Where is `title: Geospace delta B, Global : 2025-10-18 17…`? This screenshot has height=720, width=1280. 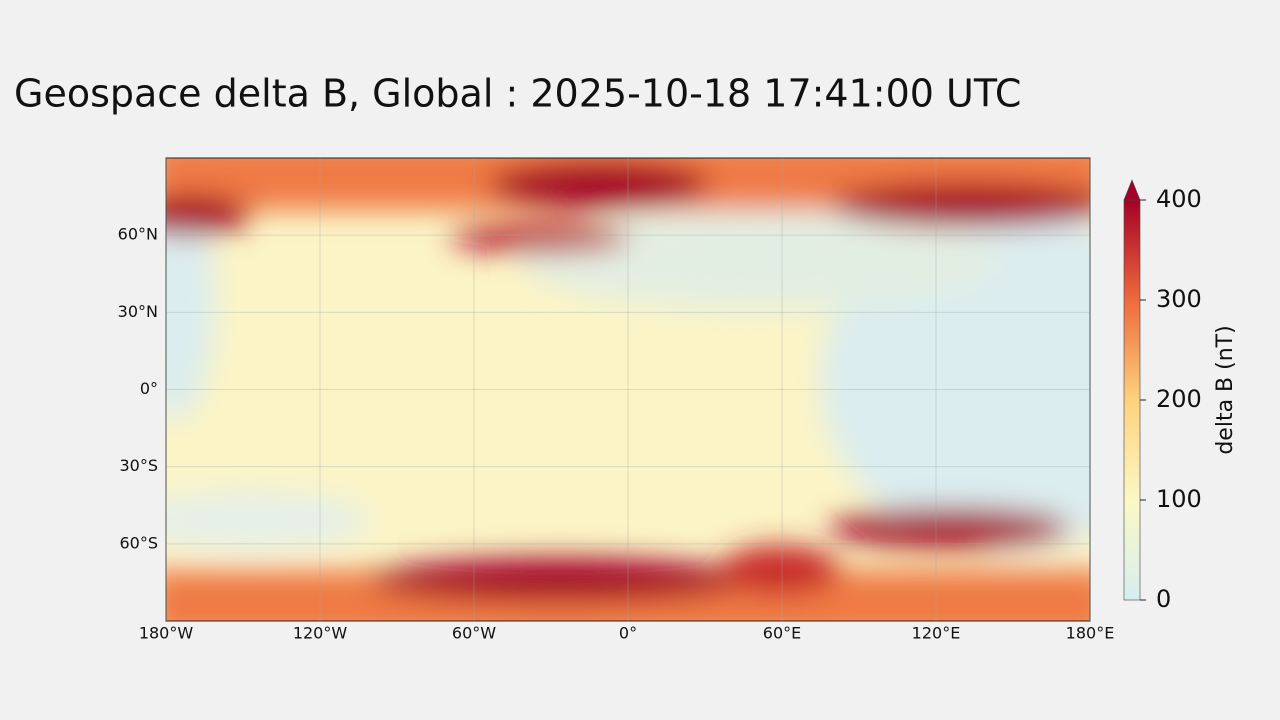
title: Geospace delta B, Global : 2025-10-18 17… is located at coordinates (517, 94).